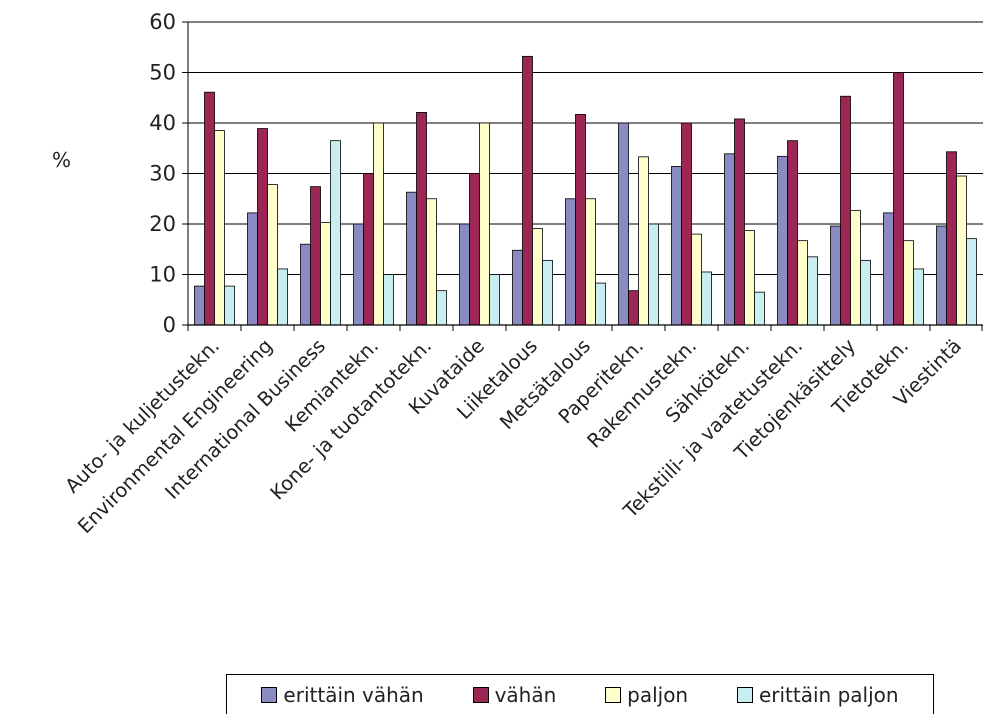 This screenshot has width=983, height=718. I want to click on y-tick-label: 50, so click(162, 73).